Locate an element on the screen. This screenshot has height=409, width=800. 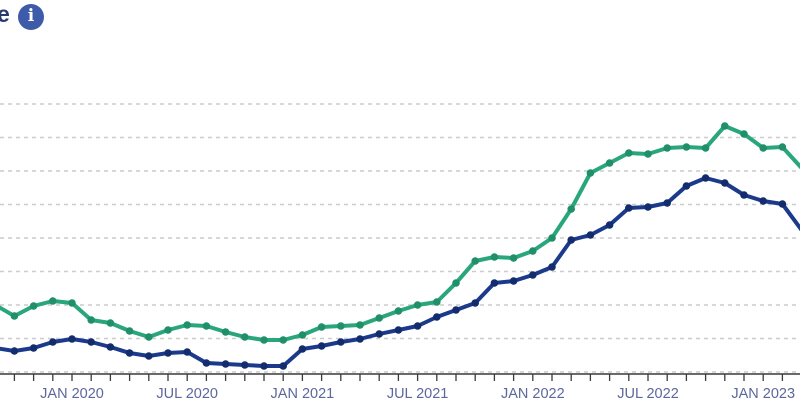
x-tick-label: JAN 2023 is located at coordinates (763, 394).